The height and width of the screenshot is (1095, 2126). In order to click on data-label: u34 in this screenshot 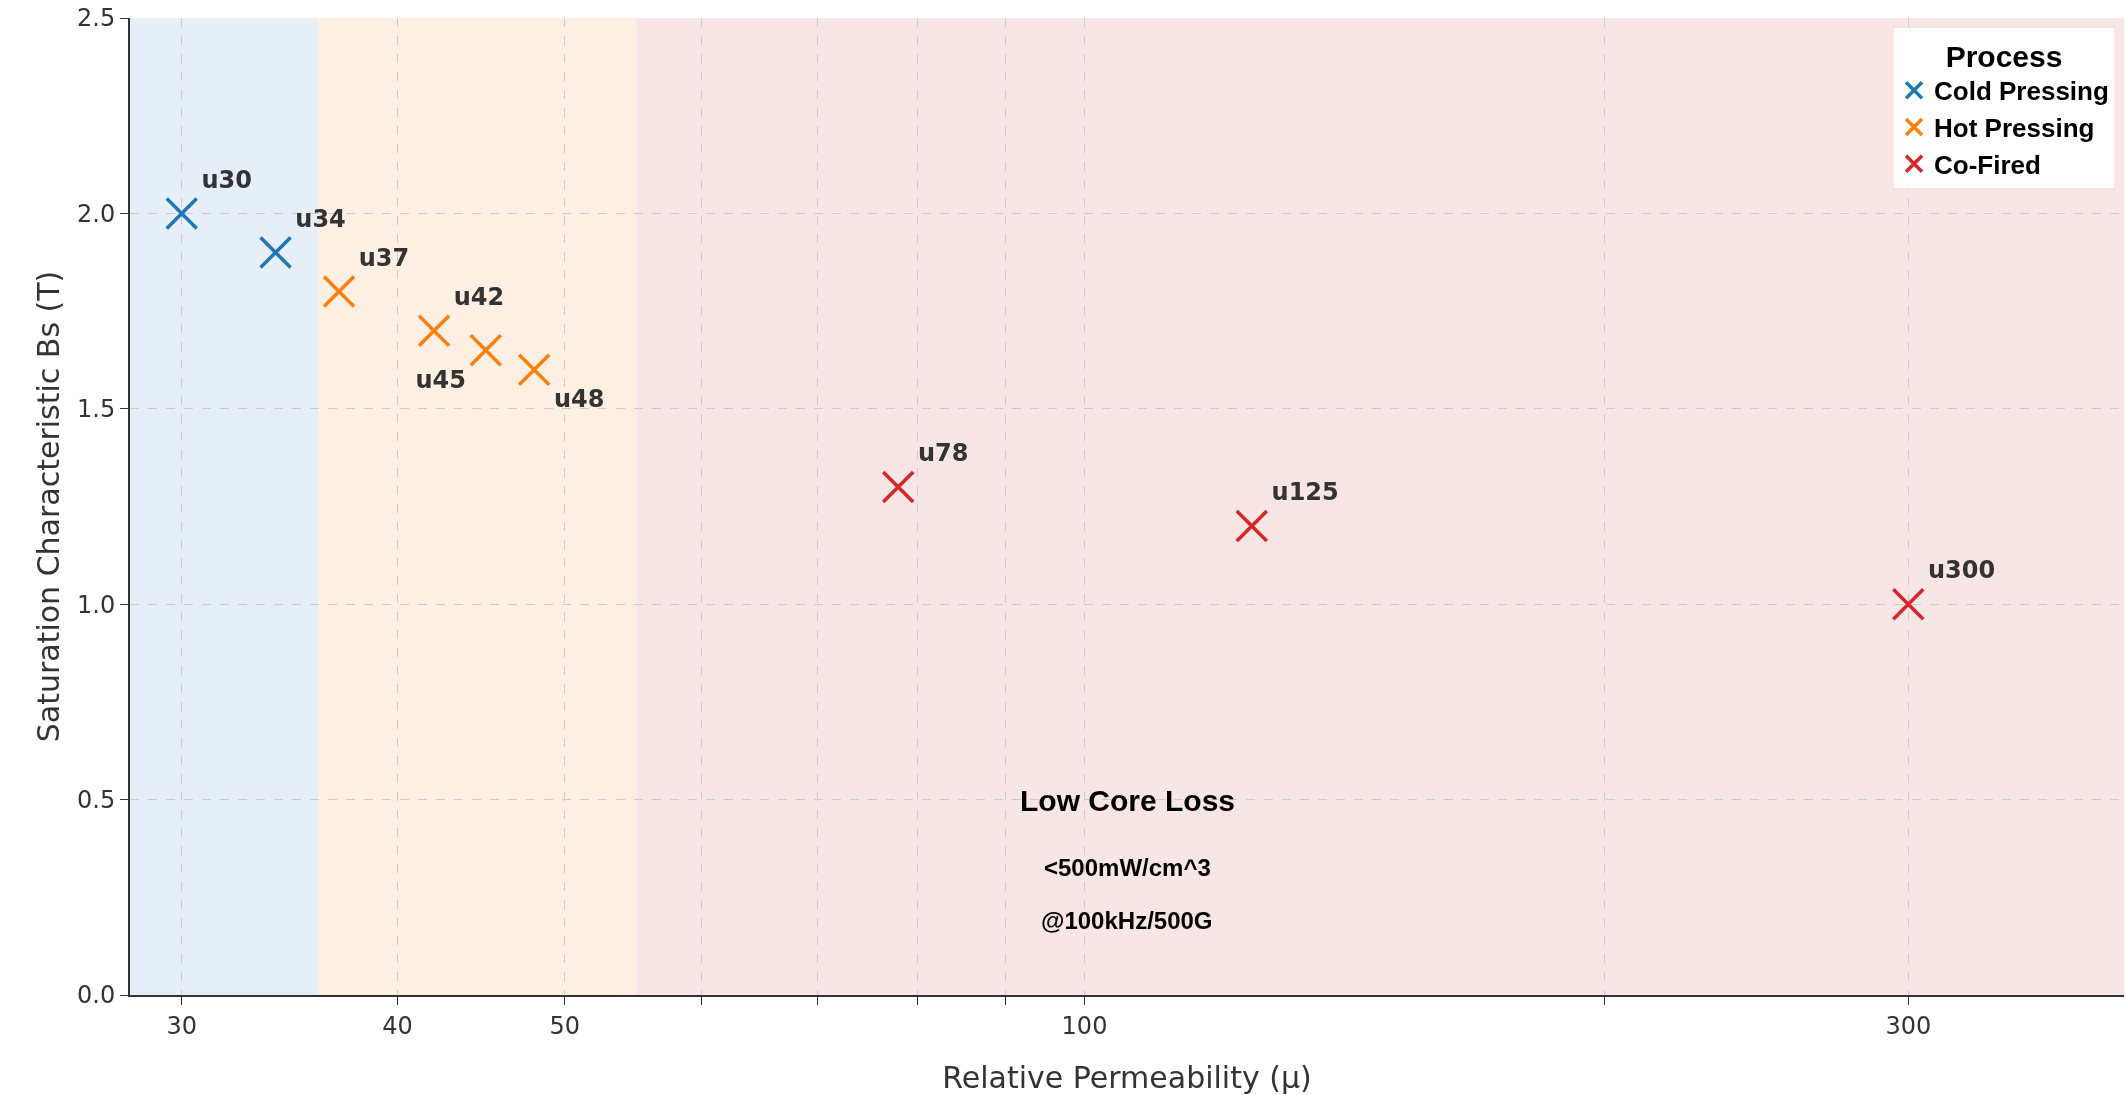, I will do `click(320, 218)`.